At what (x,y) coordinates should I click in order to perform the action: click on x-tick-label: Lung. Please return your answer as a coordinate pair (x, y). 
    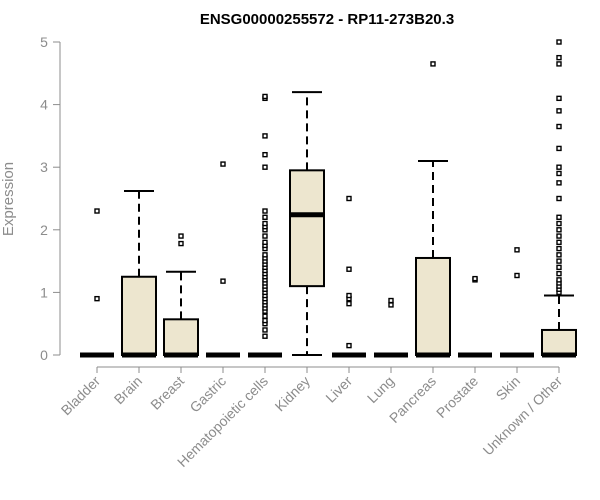
    Looking at the image, I should click on (380, 389).